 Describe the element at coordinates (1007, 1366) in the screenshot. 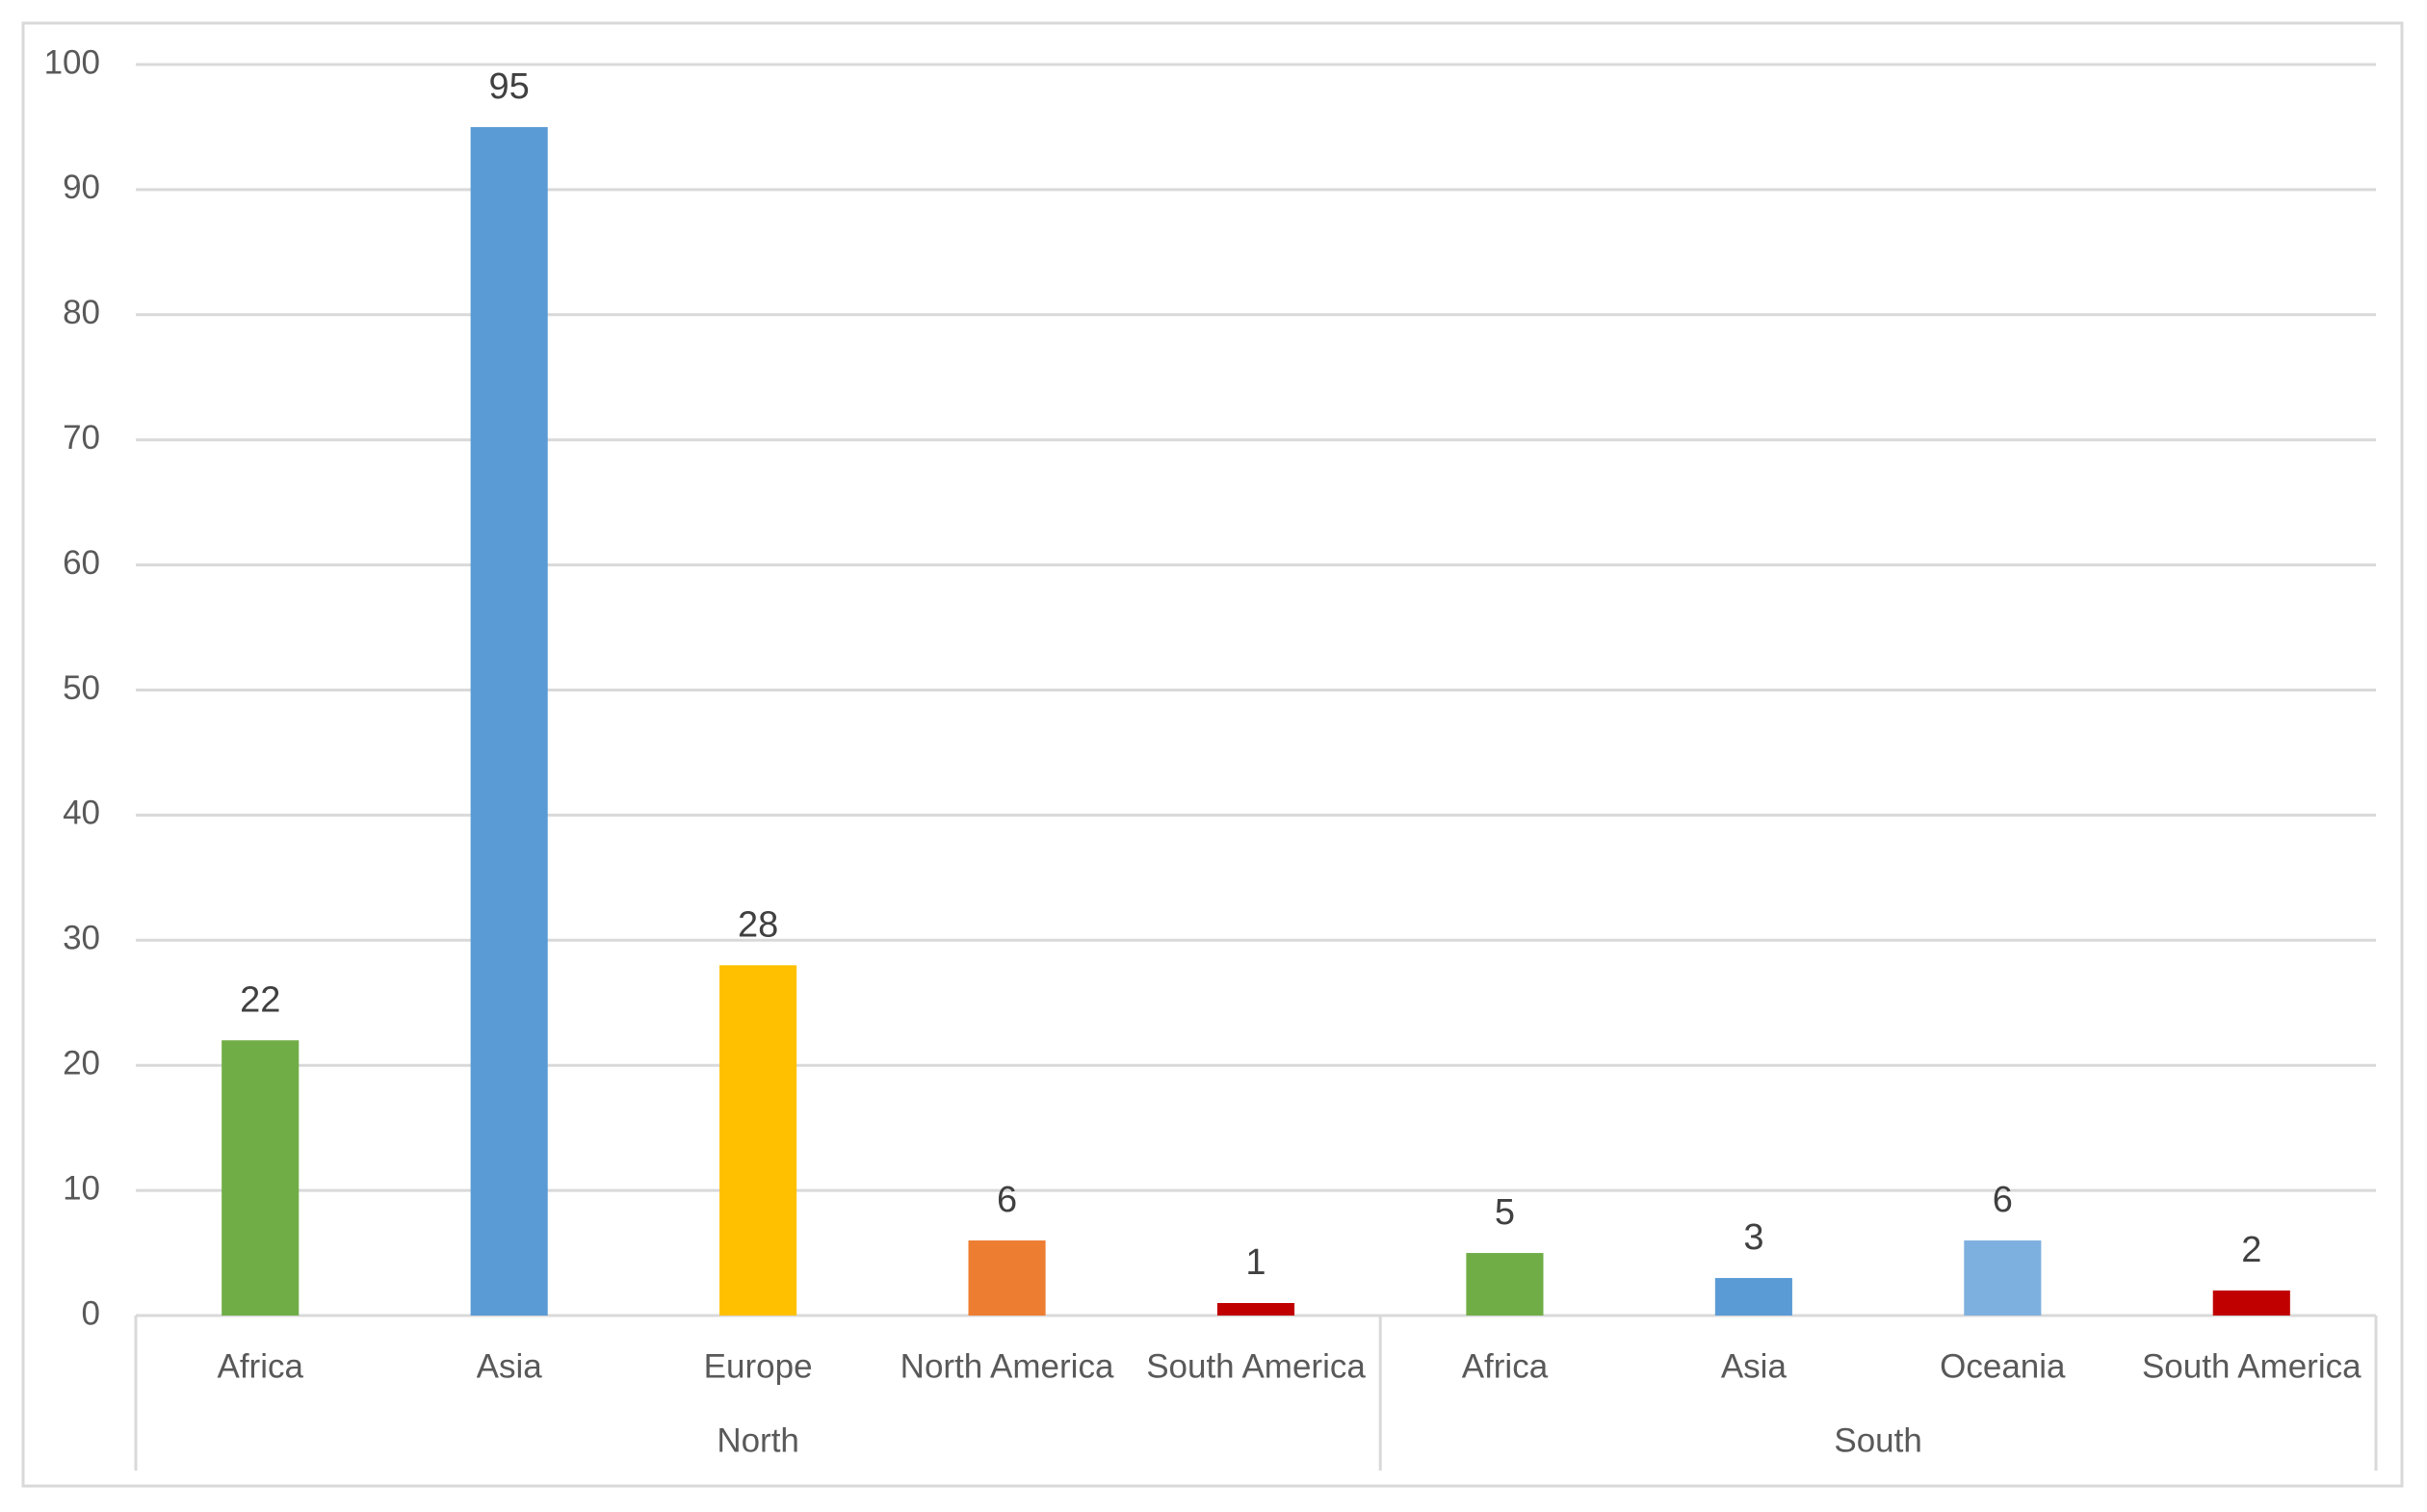

I see `x-tick-label: North America` at that location.